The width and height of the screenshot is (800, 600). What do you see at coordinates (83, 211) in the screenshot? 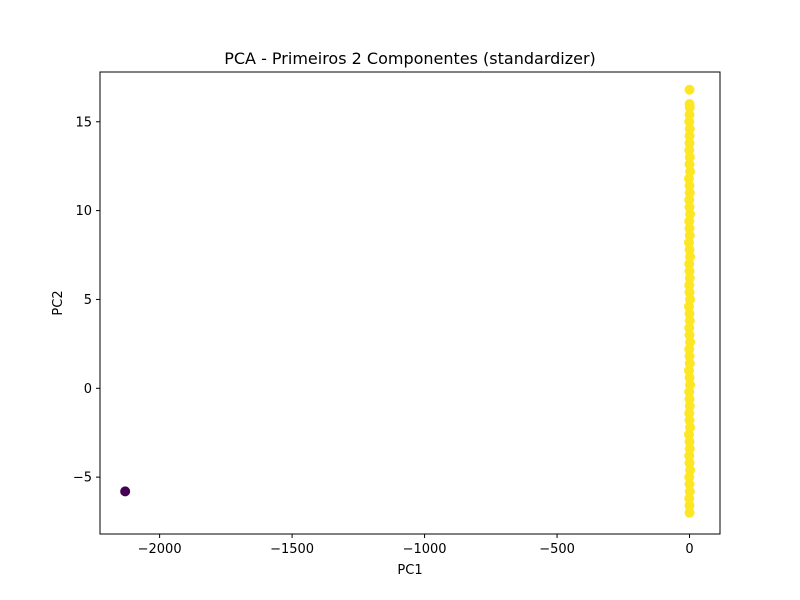
I see `y-tick-label: 10` at bounding box center [83, 211].